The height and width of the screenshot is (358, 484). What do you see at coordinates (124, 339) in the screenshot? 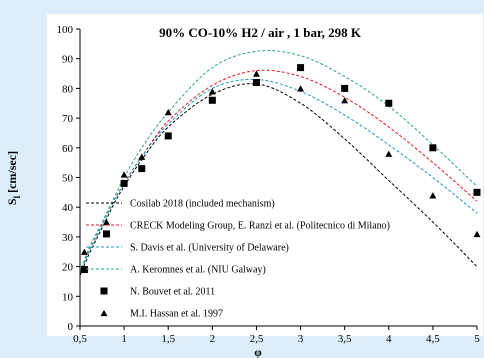
I see `x-tick-label: 1` at bounding box center [124, 339].